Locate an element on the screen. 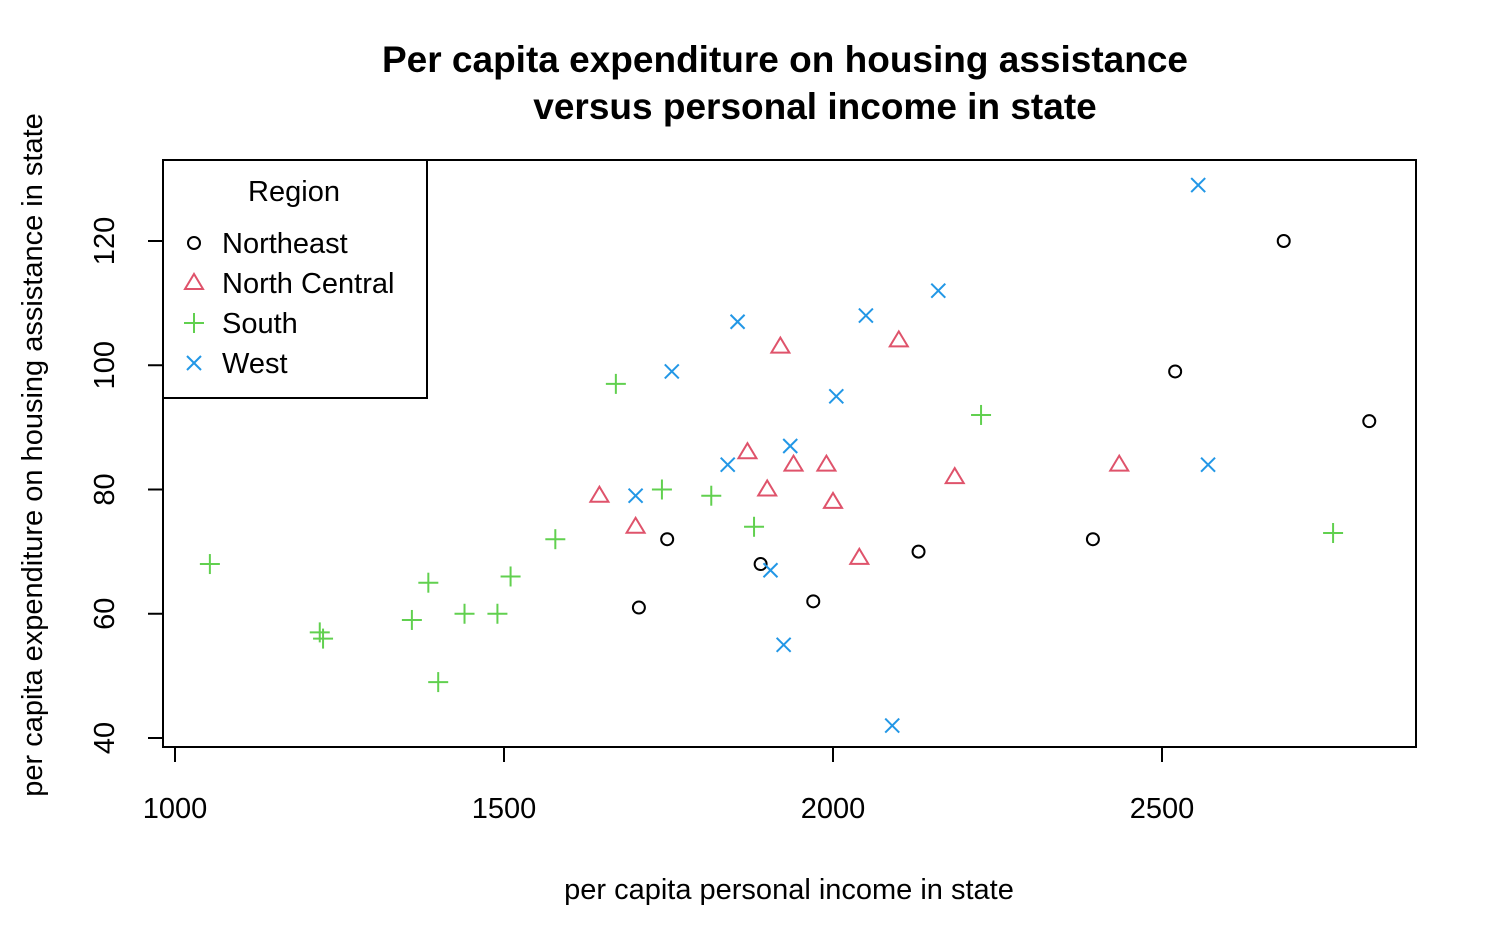 This screenshot has width=1500, height=950. x-tick-label: 1500 is located at coordinates (504, 809).